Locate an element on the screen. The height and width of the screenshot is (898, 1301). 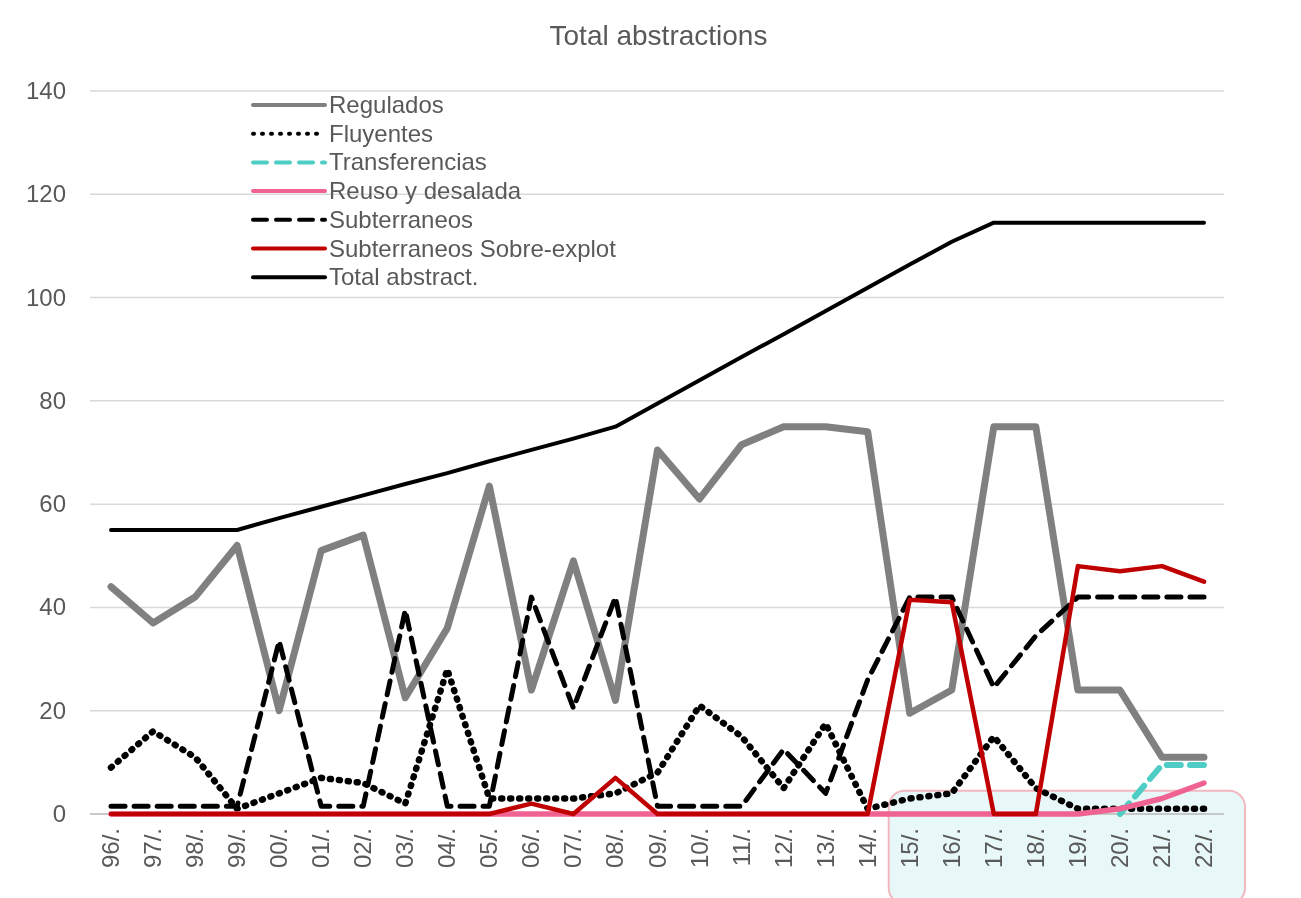
x-tick-label: 99/. is located at coordinates (237, 848).